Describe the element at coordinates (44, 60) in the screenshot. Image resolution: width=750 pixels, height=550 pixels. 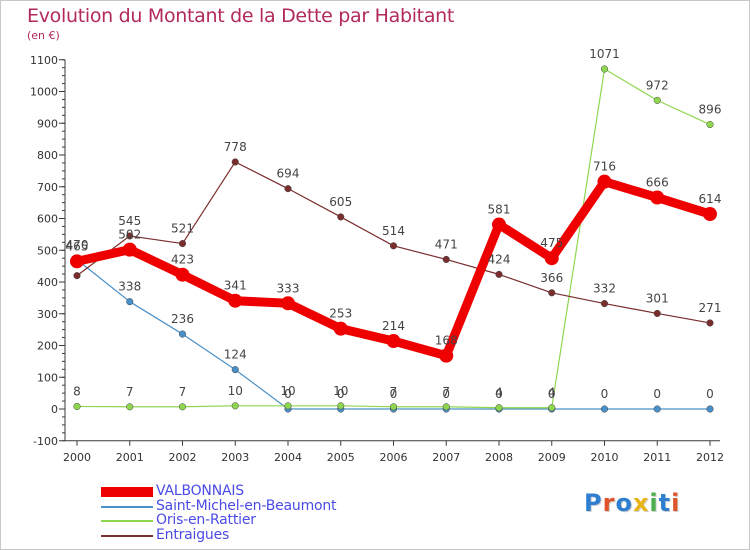
I see `y-tick-label: 1100` at that location.